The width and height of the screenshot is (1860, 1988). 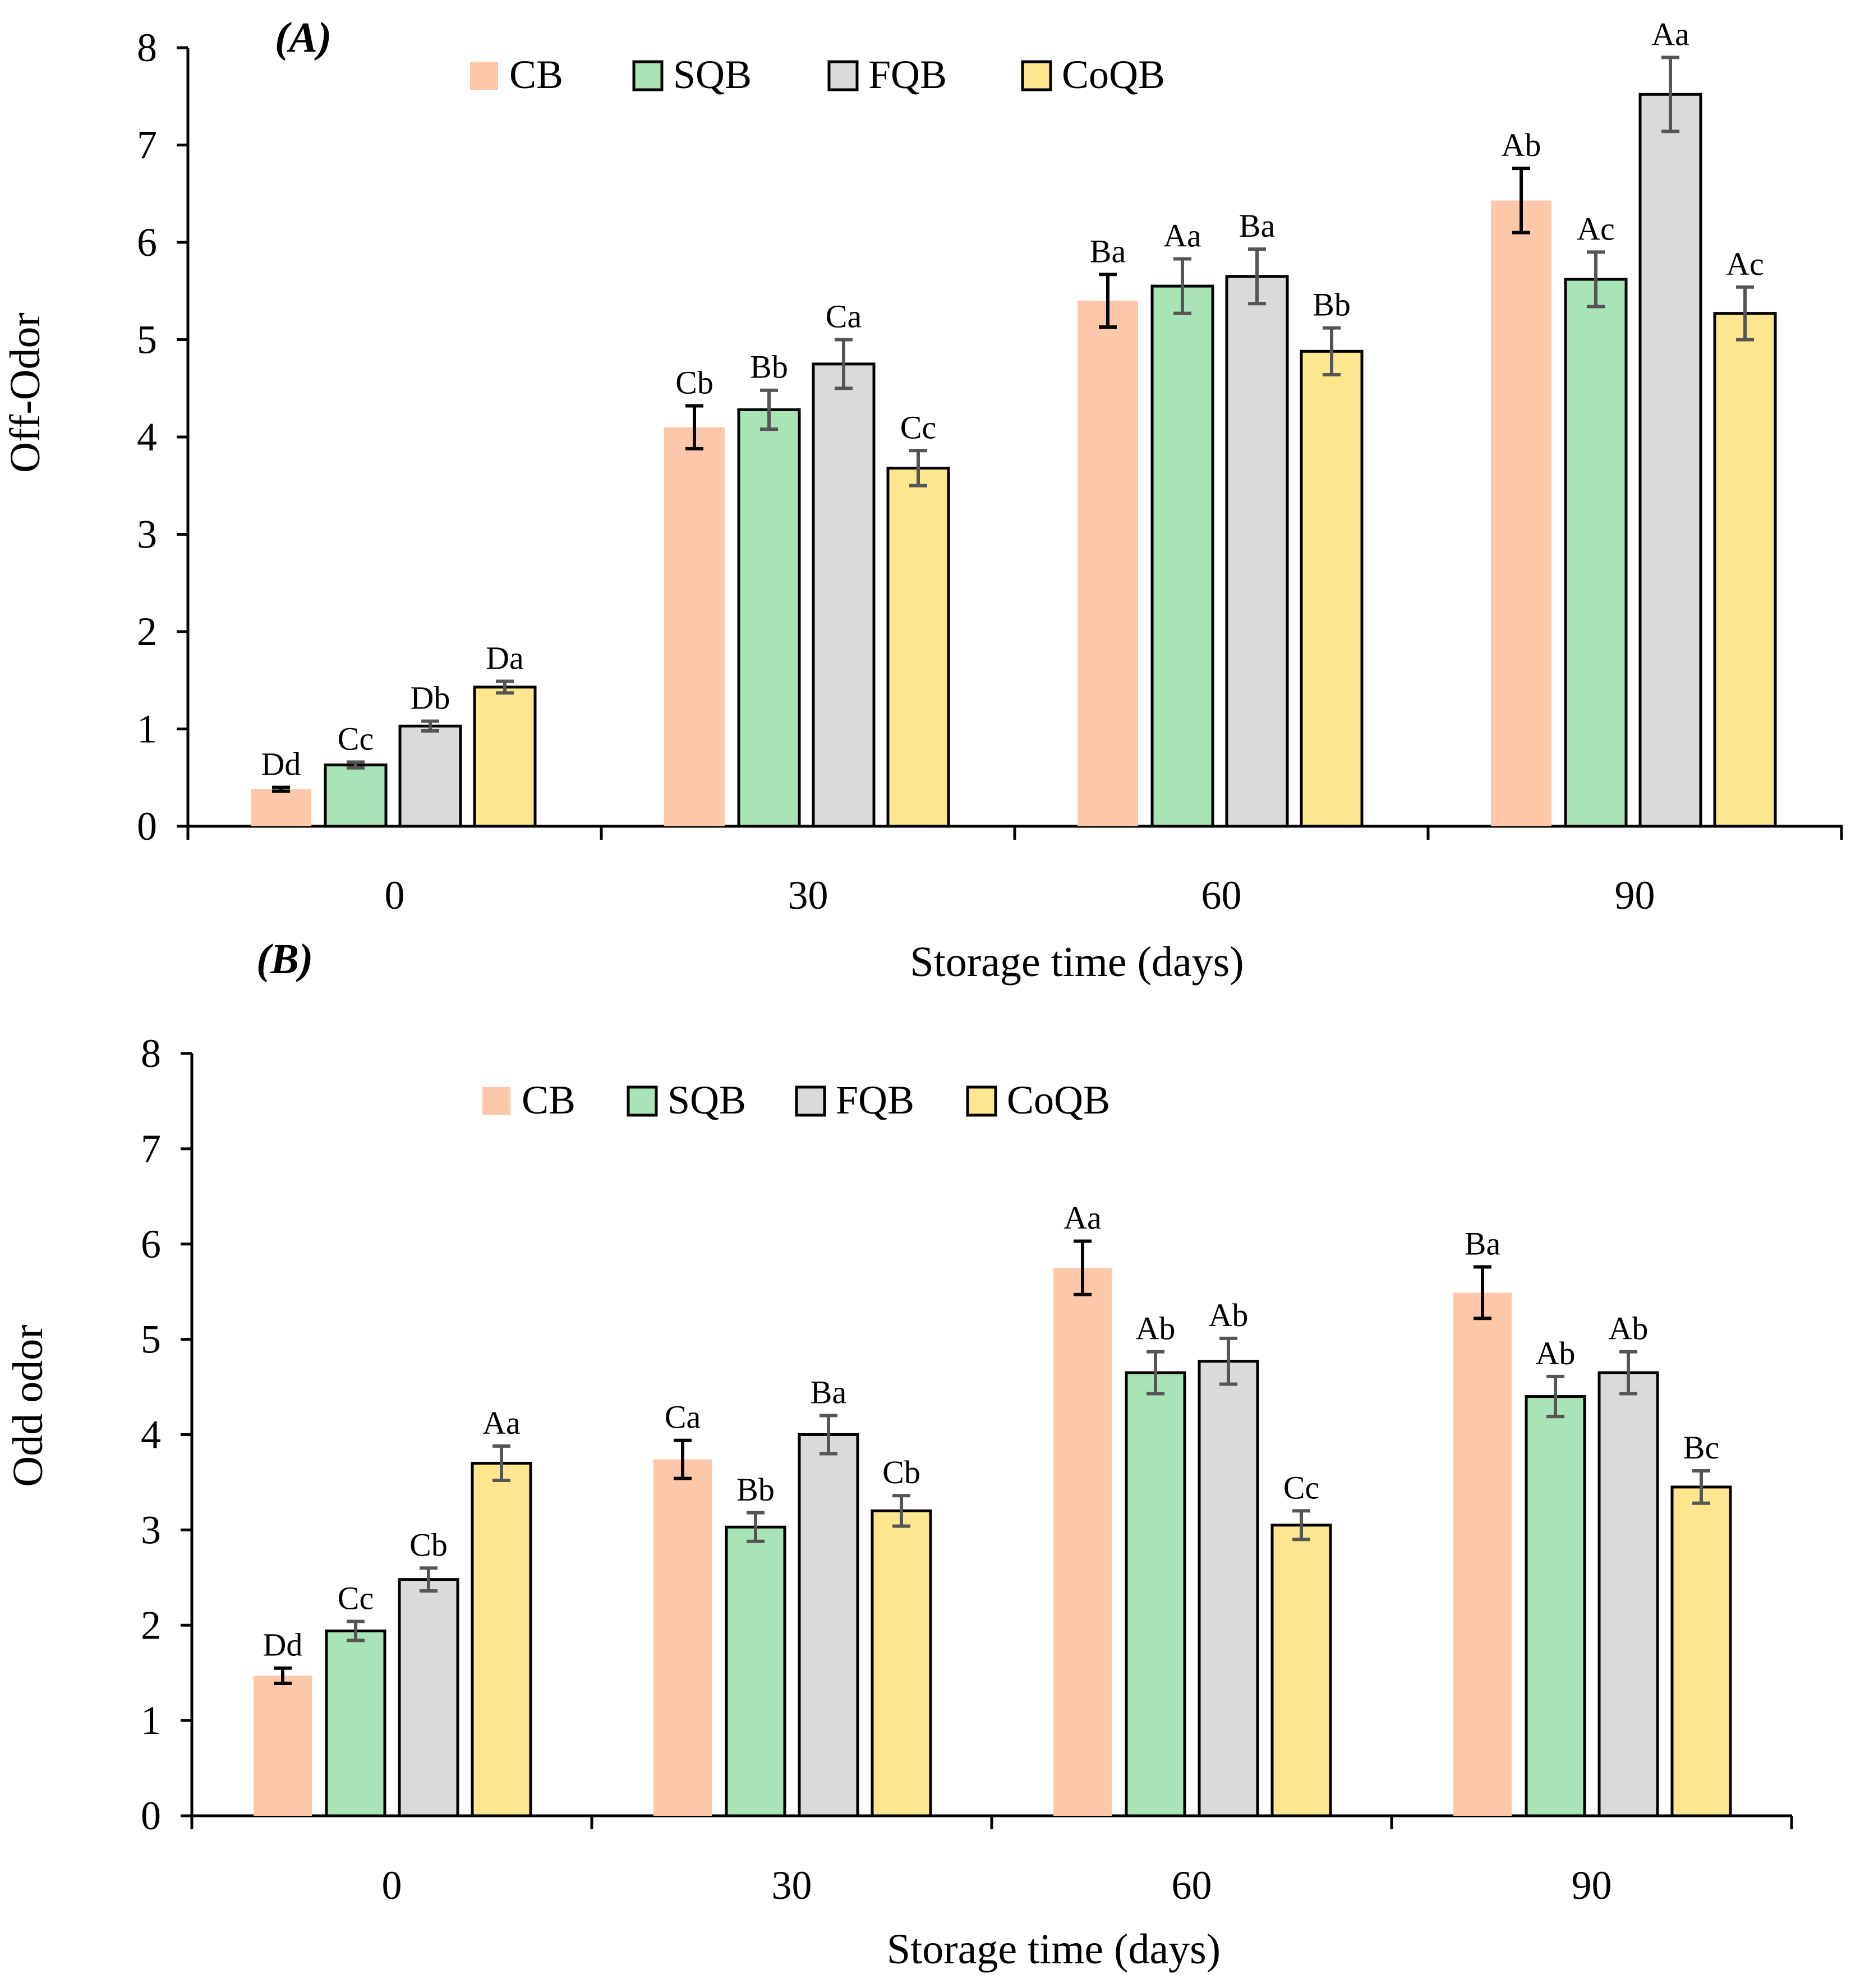 I want to click on significance-label: Cb, so click(x=901, y=1472).